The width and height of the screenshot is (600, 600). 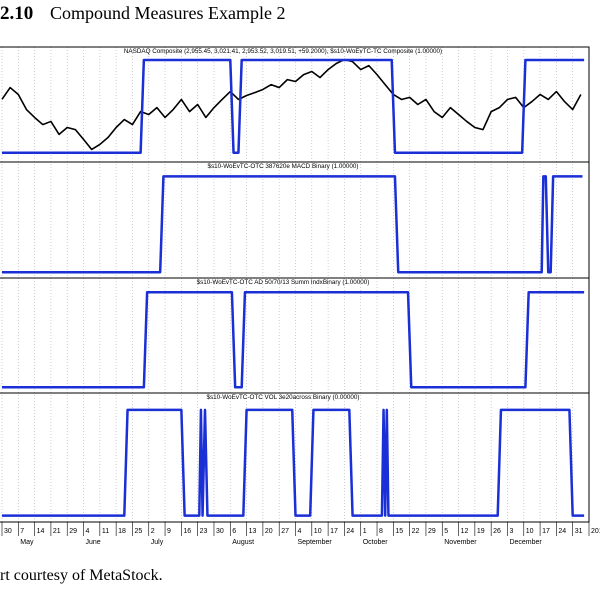 What do you see at coordinates (497, 531) in the screenshot?
I see `x-tick-label: 26` at bounding box center [497, 531].